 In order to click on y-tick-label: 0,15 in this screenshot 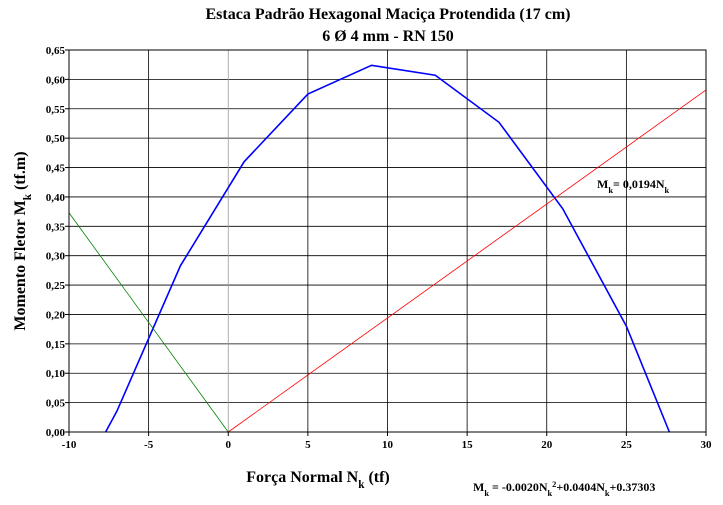, I will do `click(56, 345)`.